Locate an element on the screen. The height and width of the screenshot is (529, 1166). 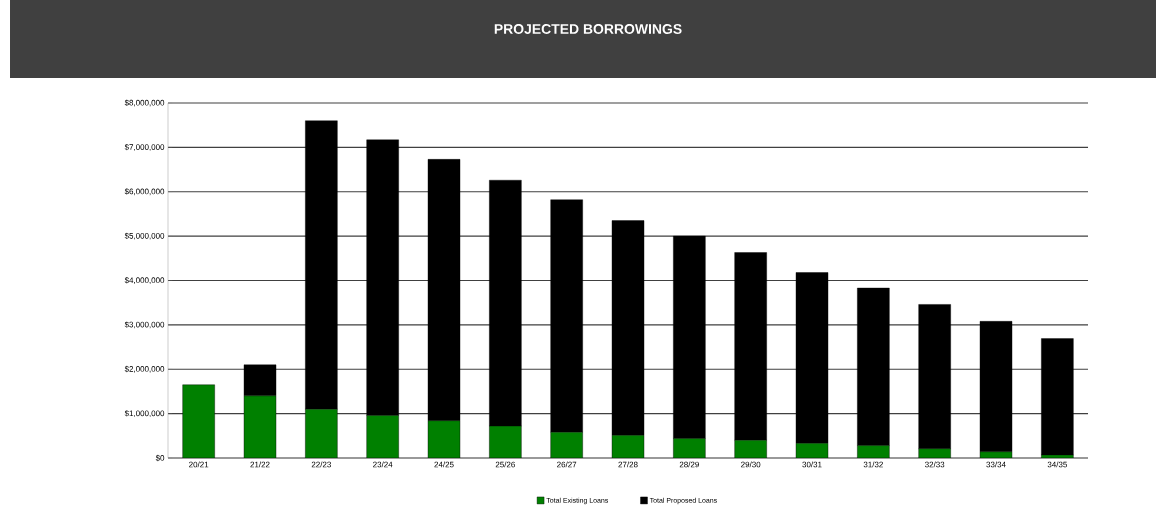
chart-title: PROJECTED BORROWINGS is located at coordinates (588, 29).